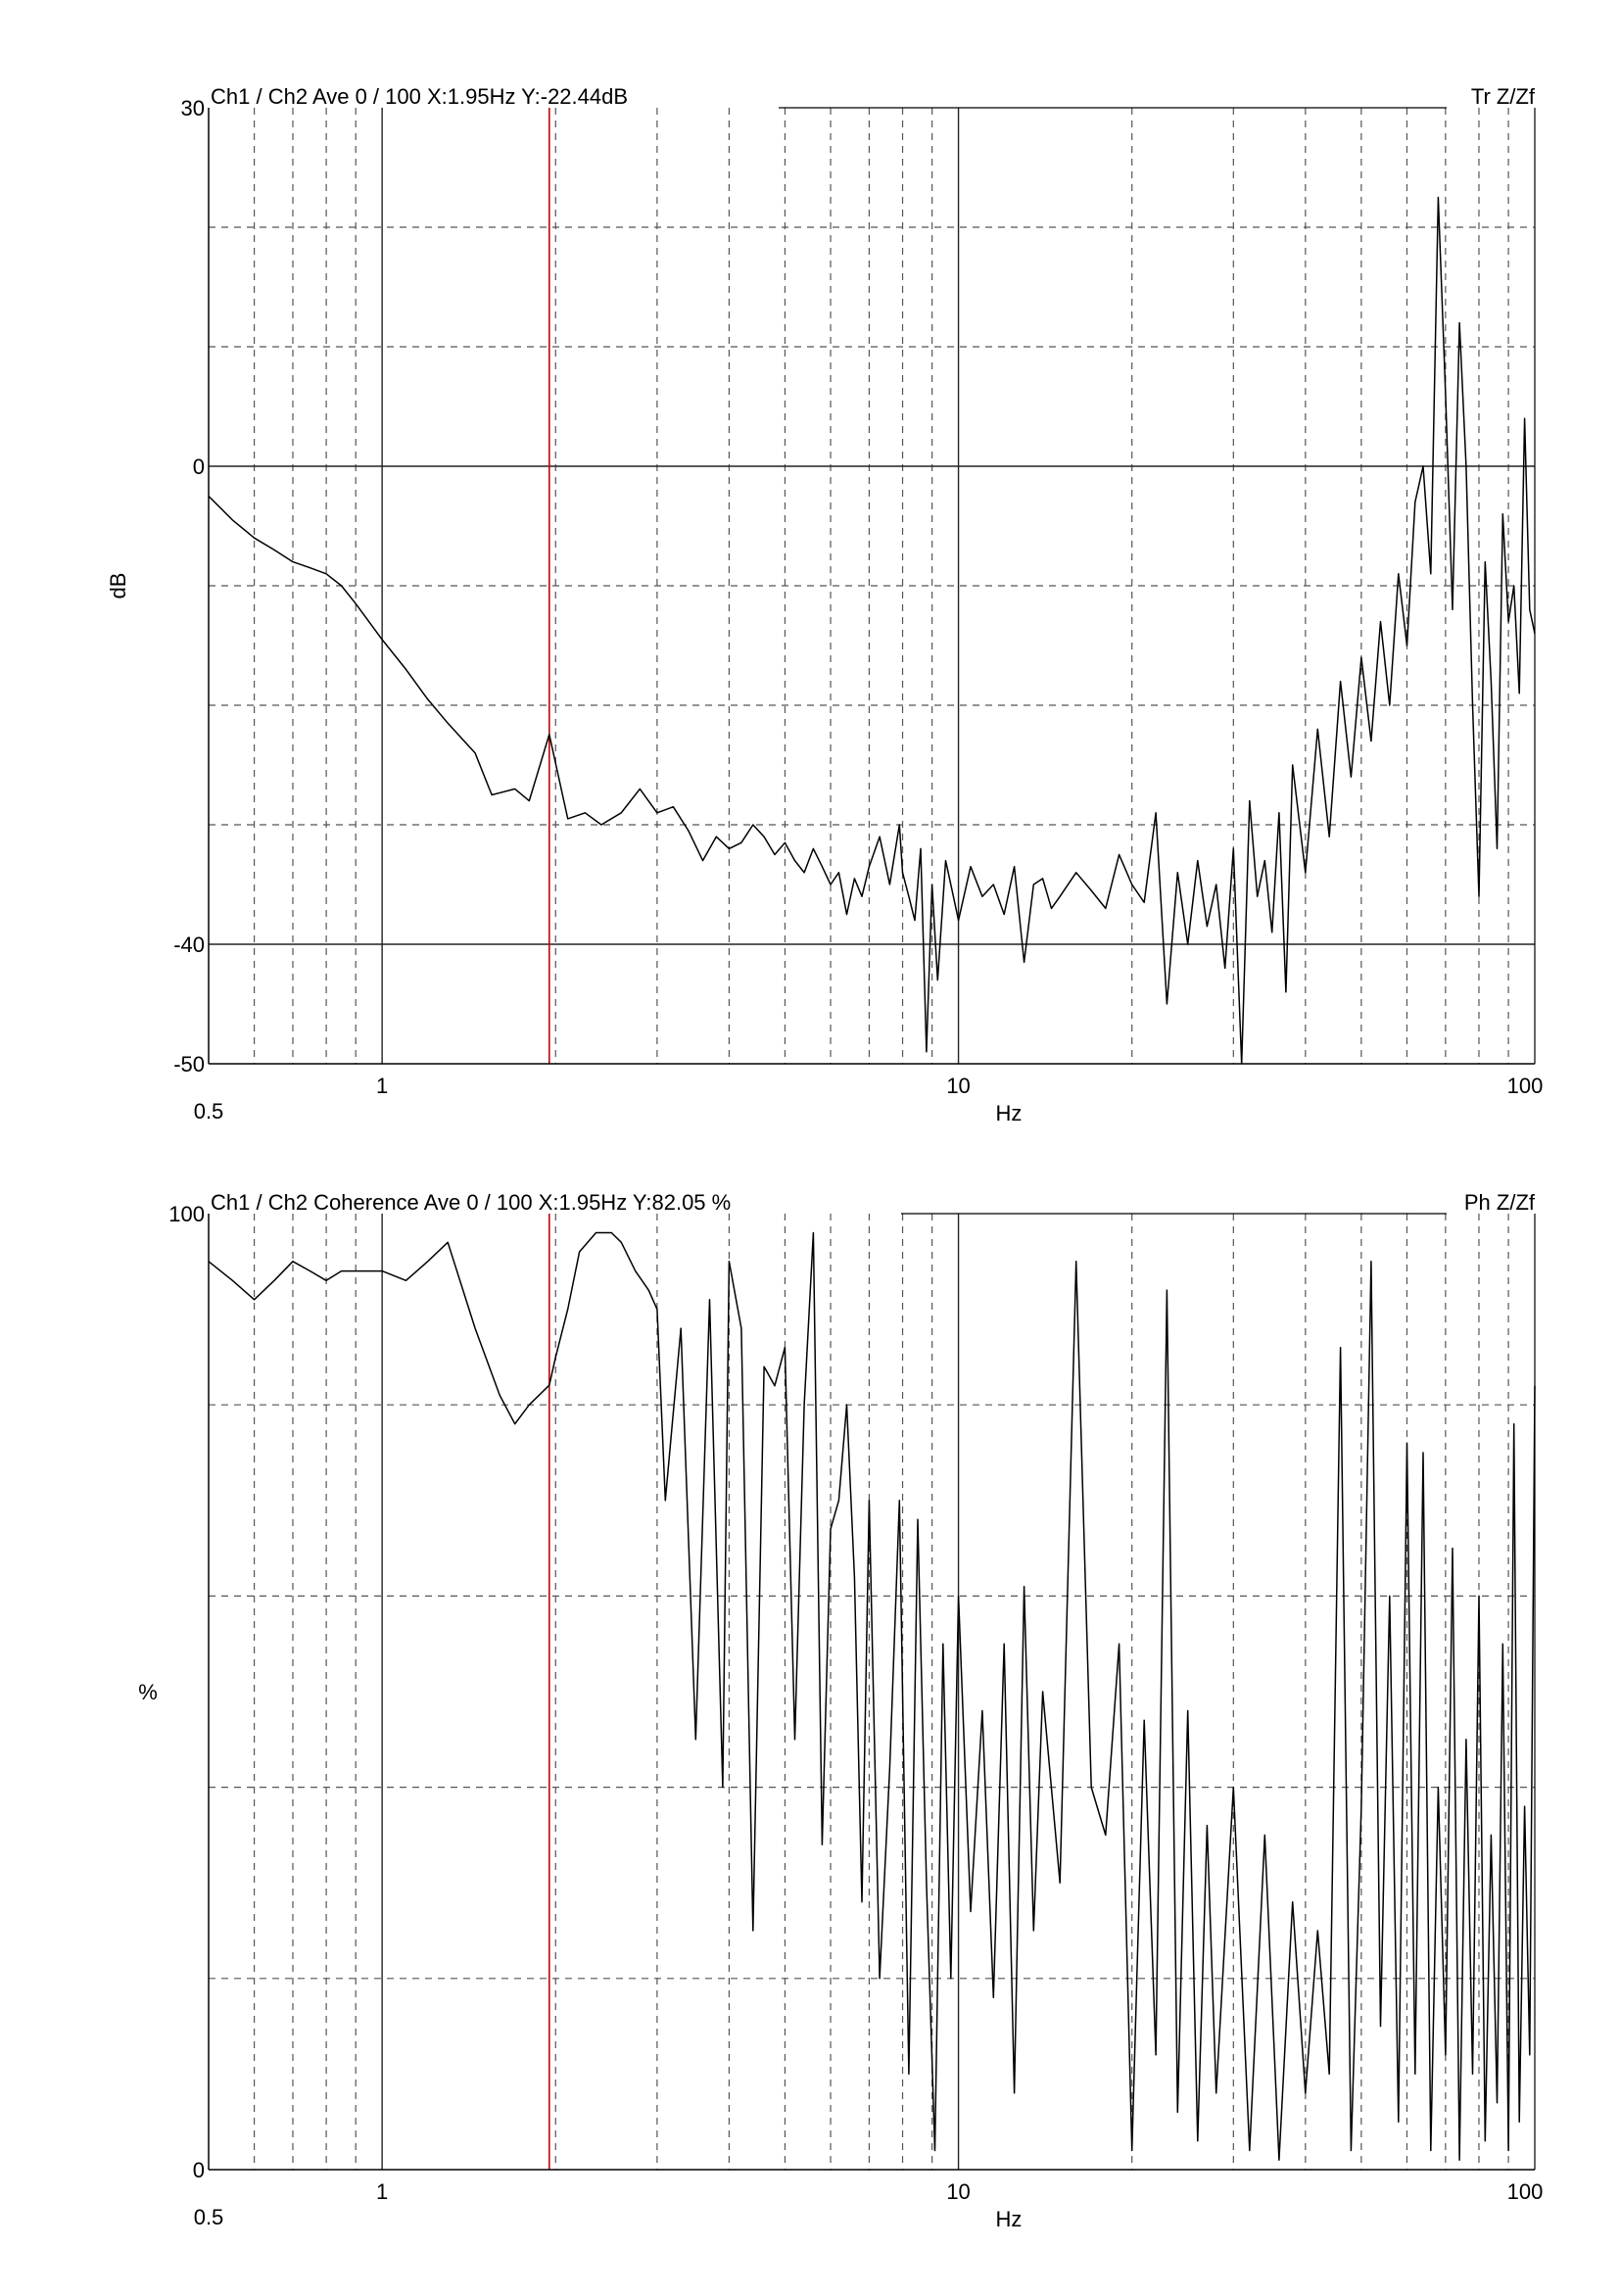 The width and height of the screenshot is (1620, 2296). I want to click on y-tick-label-100: 100, so click(186, 1214).